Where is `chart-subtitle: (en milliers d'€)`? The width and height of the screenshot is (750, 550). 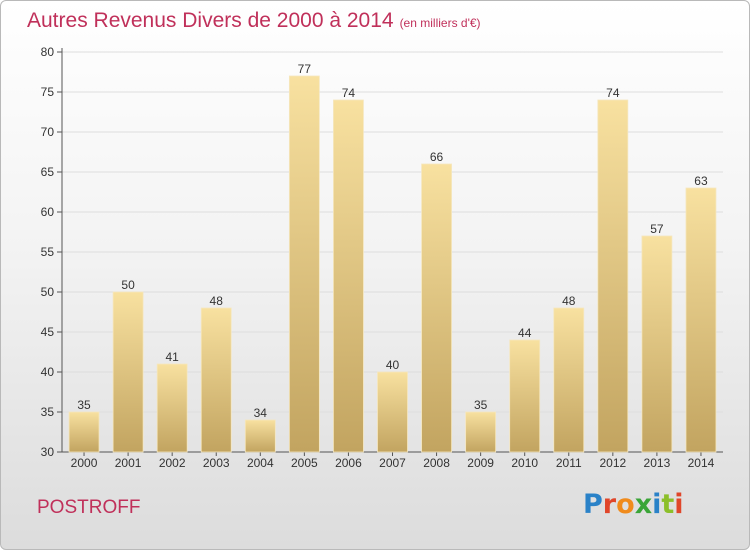
chart-subtitle: (en milliers d'€) is located at coordinates (440, 23).